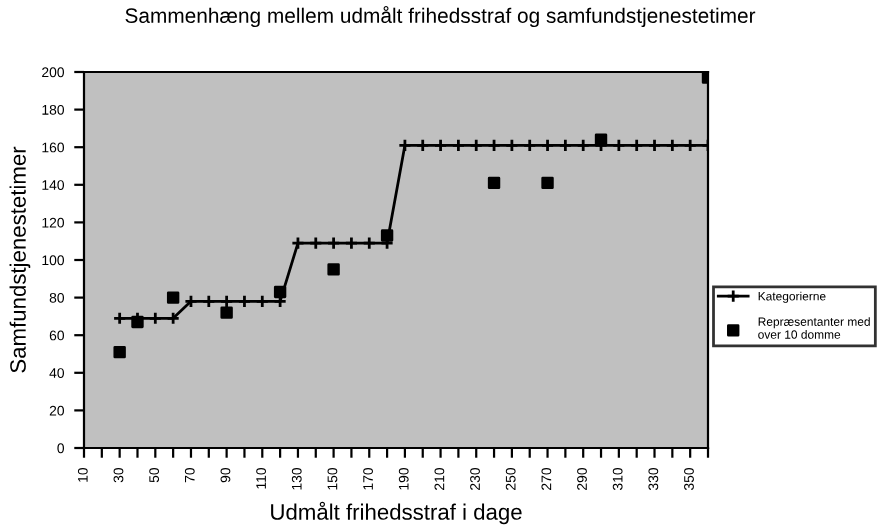  Describe the element at coordinates (396, 513) in the screenshot. I see `x-axis-title: Udmålt frihedsstraf i dage` at that location.